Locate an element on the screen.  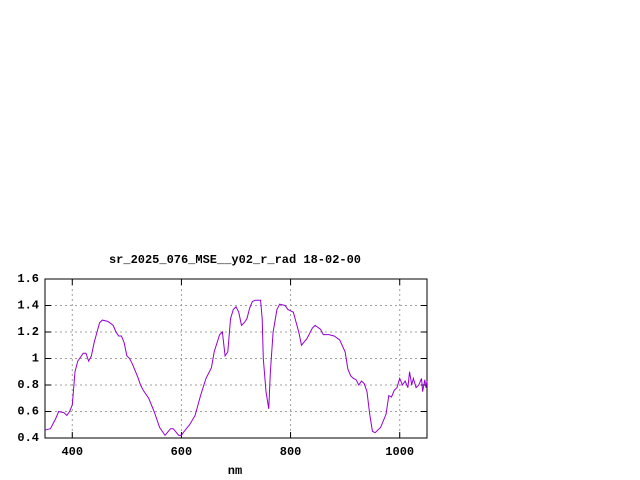
y-tick-label: 1.4 is located at coordinates (28, 306).